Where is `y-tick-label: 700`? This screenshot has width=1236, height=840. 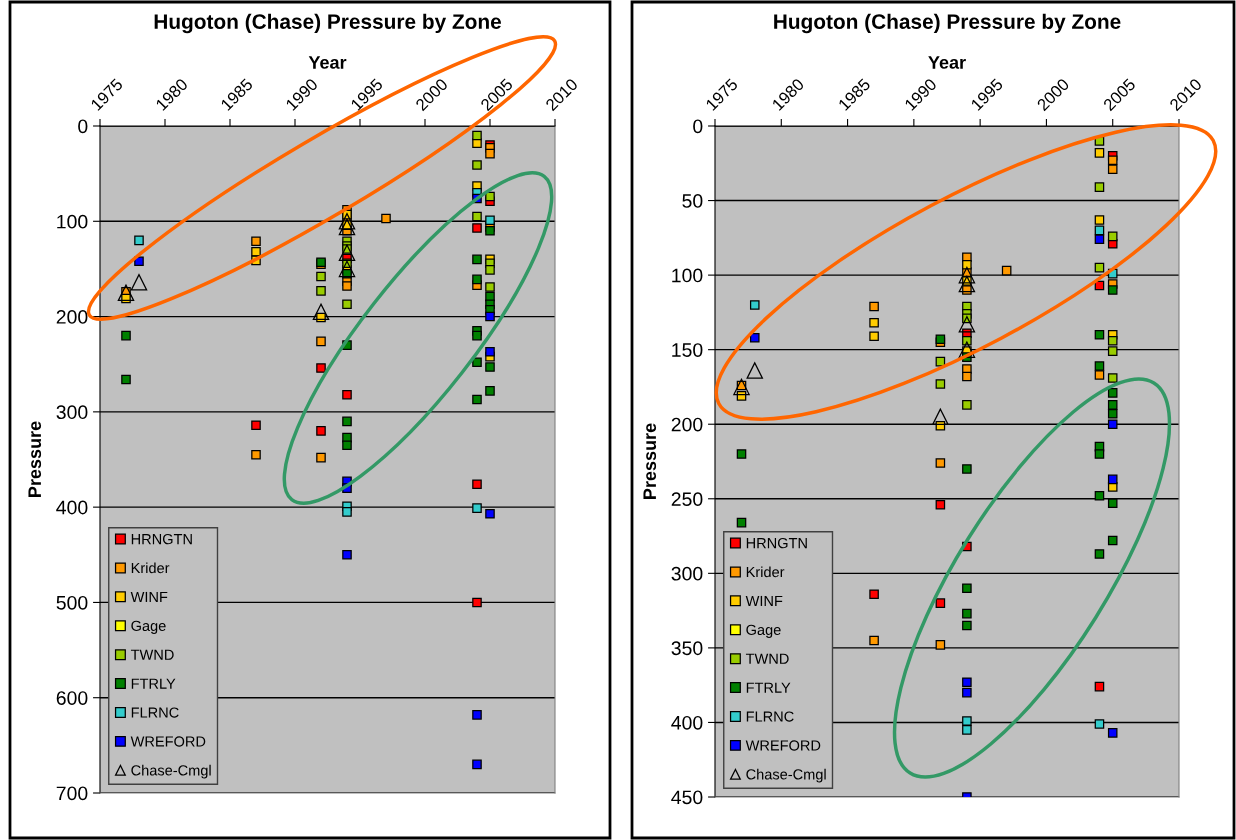 y-tick-label: 700 is located at coordinates (72, 793).